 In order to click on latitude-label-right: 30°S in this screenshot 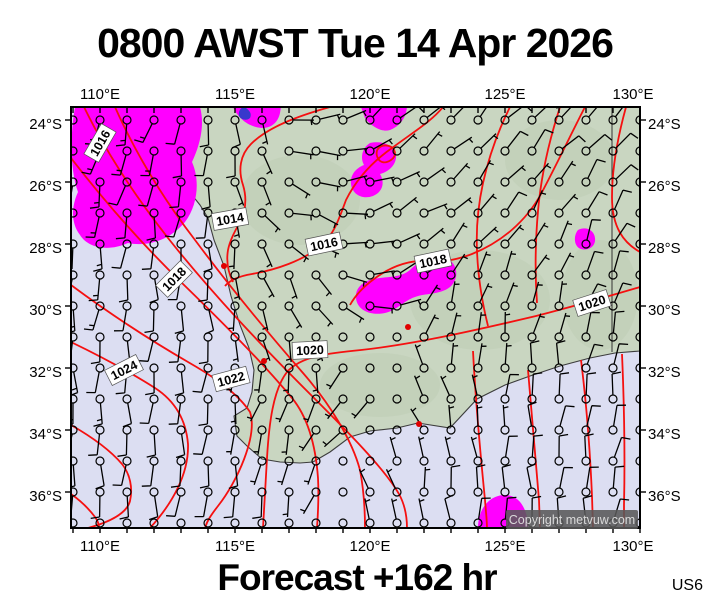, I will do `click(664, 310)`.